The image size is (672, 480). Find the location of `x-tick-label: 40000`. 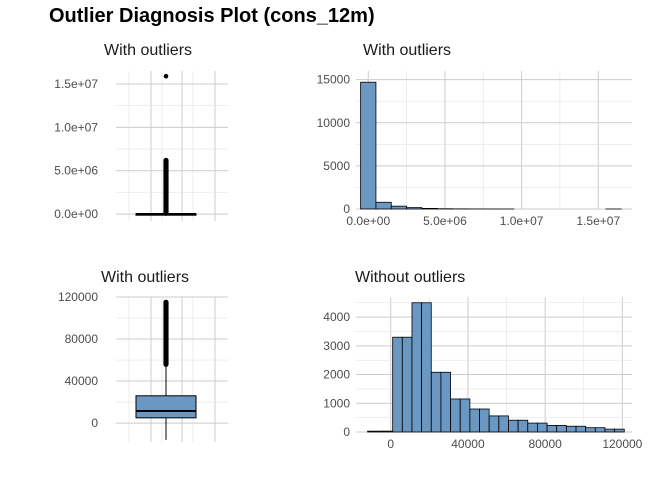

x-tick-label: 40000 is located at coordinates (468, 444).